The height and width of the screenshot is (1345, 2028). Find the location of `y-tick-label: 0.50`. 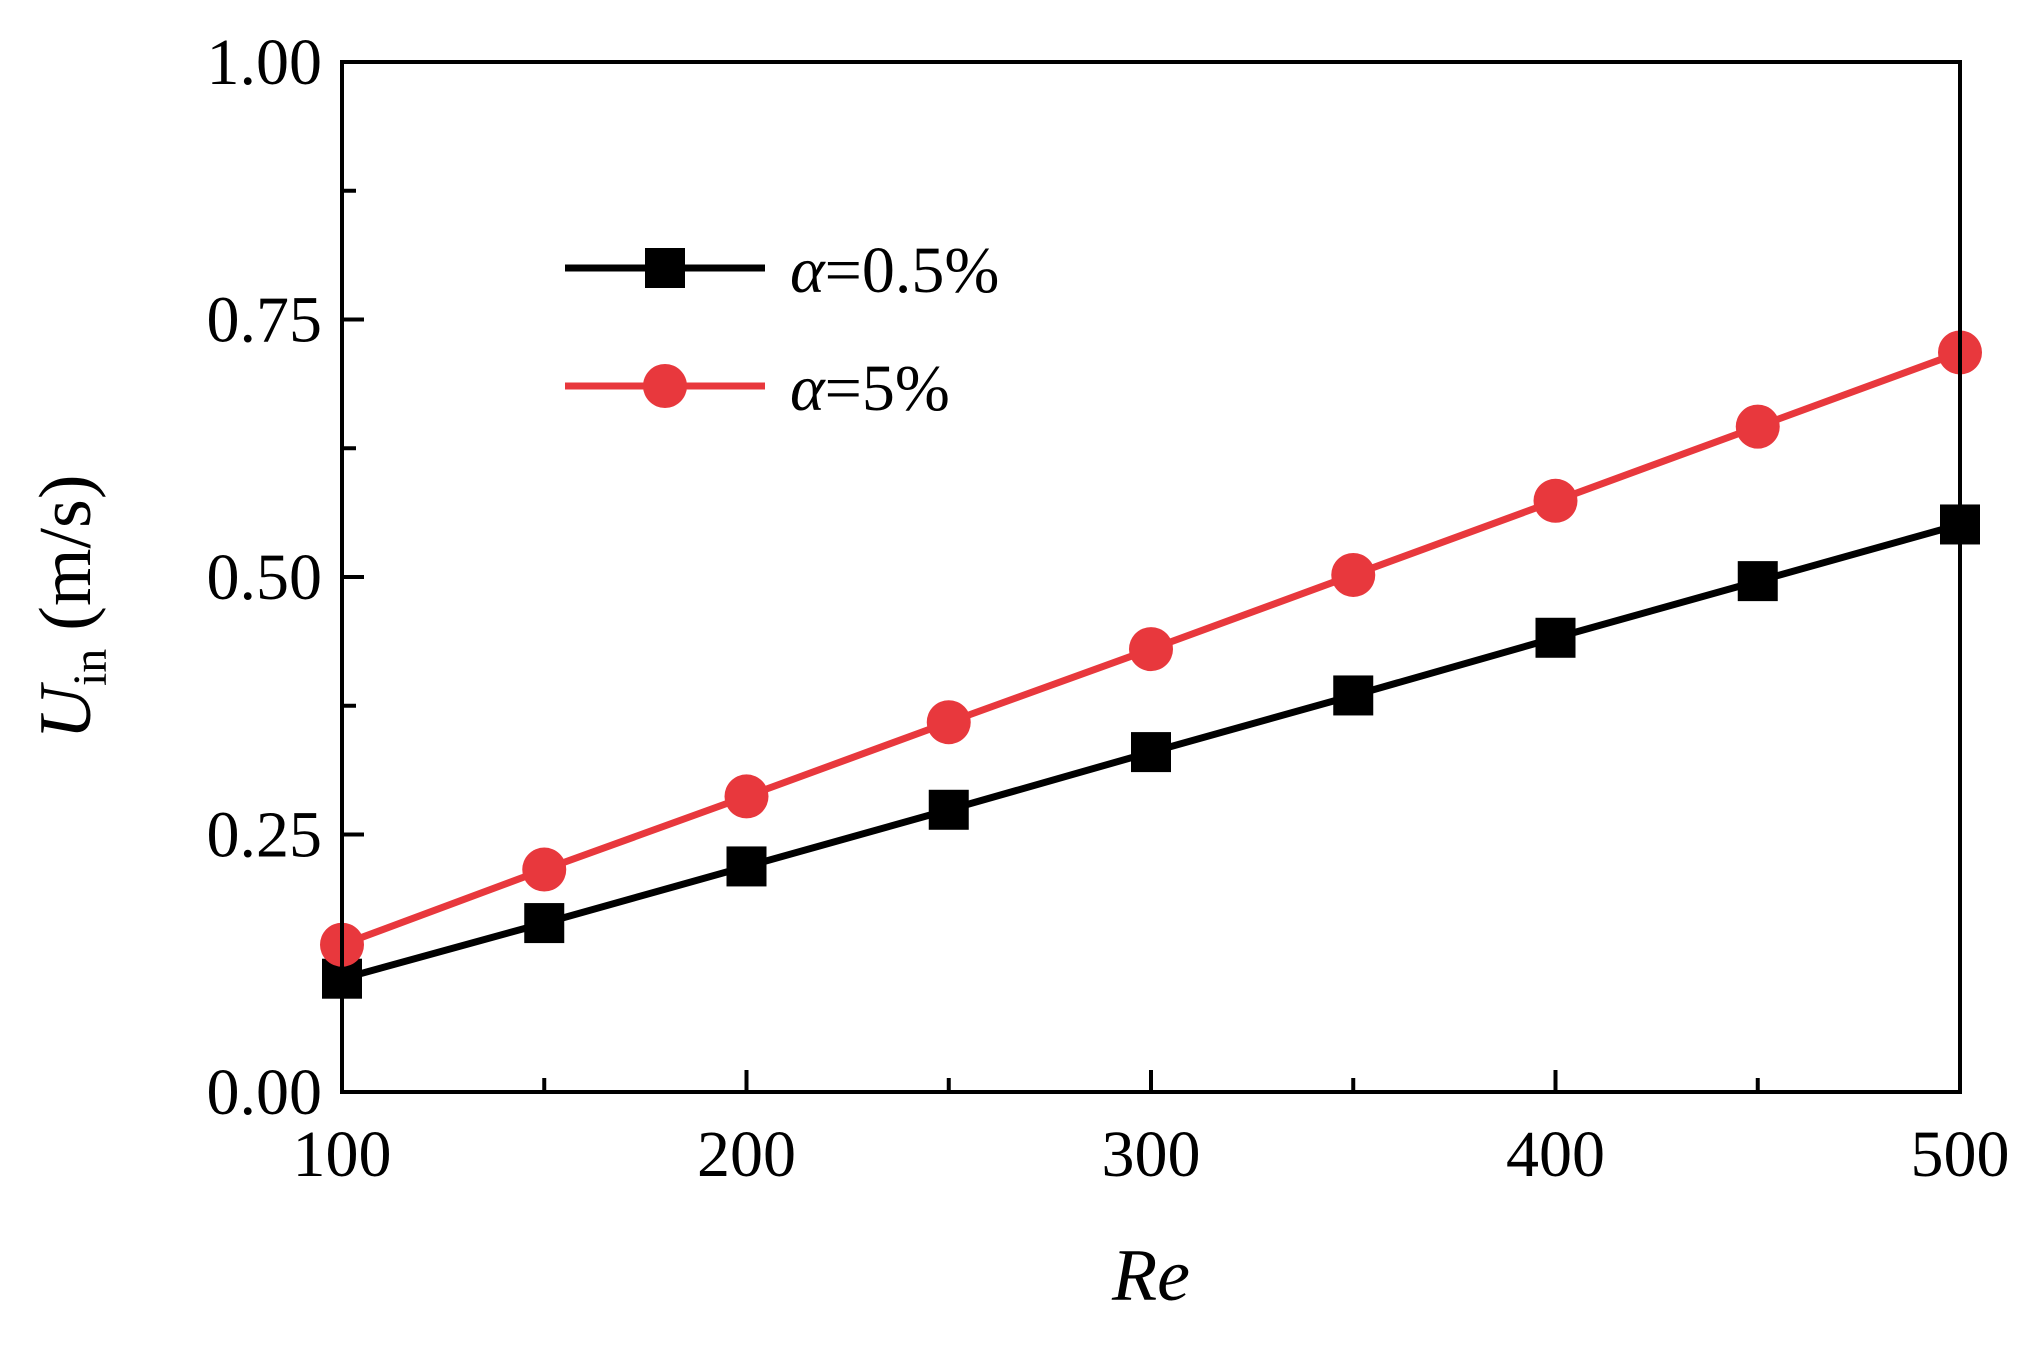

y-tick-label: 0.50 is located at coordinates (265, 577).